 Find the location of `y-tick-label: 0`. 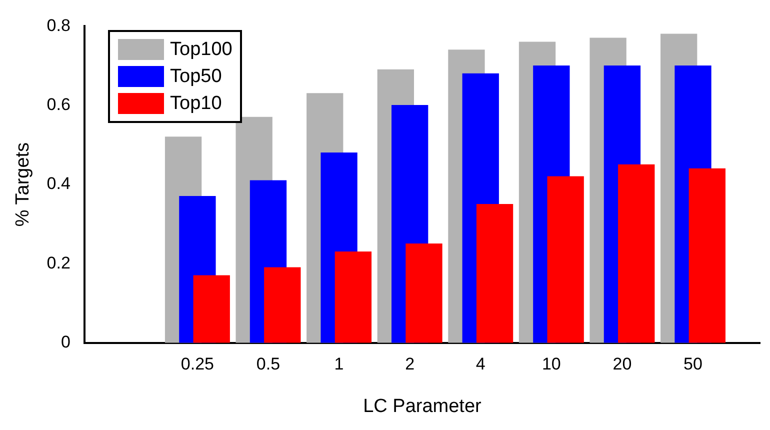

y-tick-label: 0 is located at coordinates (65, 342).